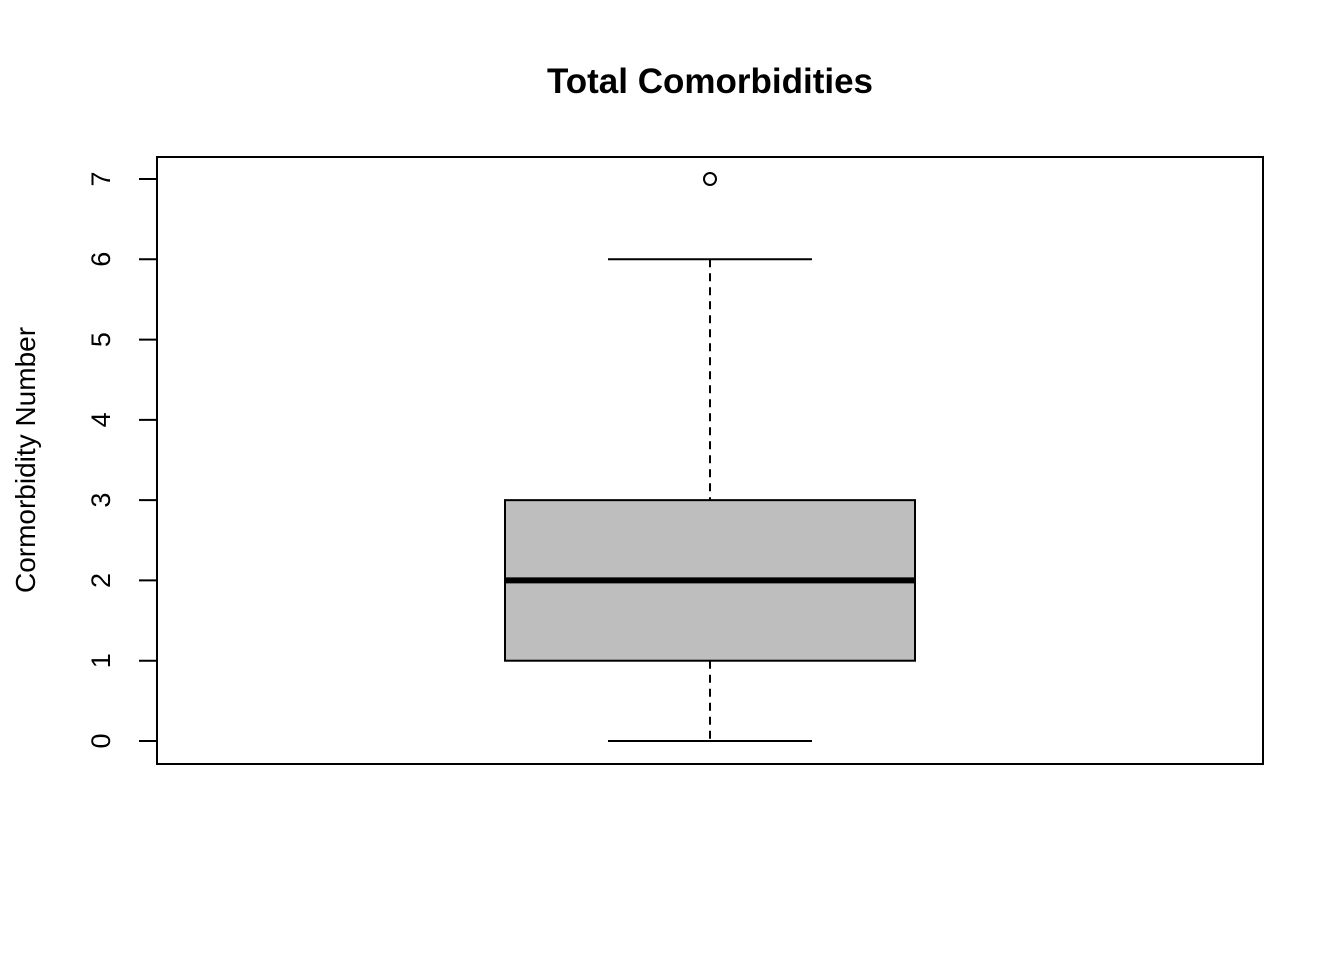 Image resolution: width=1344 pixels, height=960 pixels. I want to click on chart-title: Total Comorbidities, so click(710, 81).